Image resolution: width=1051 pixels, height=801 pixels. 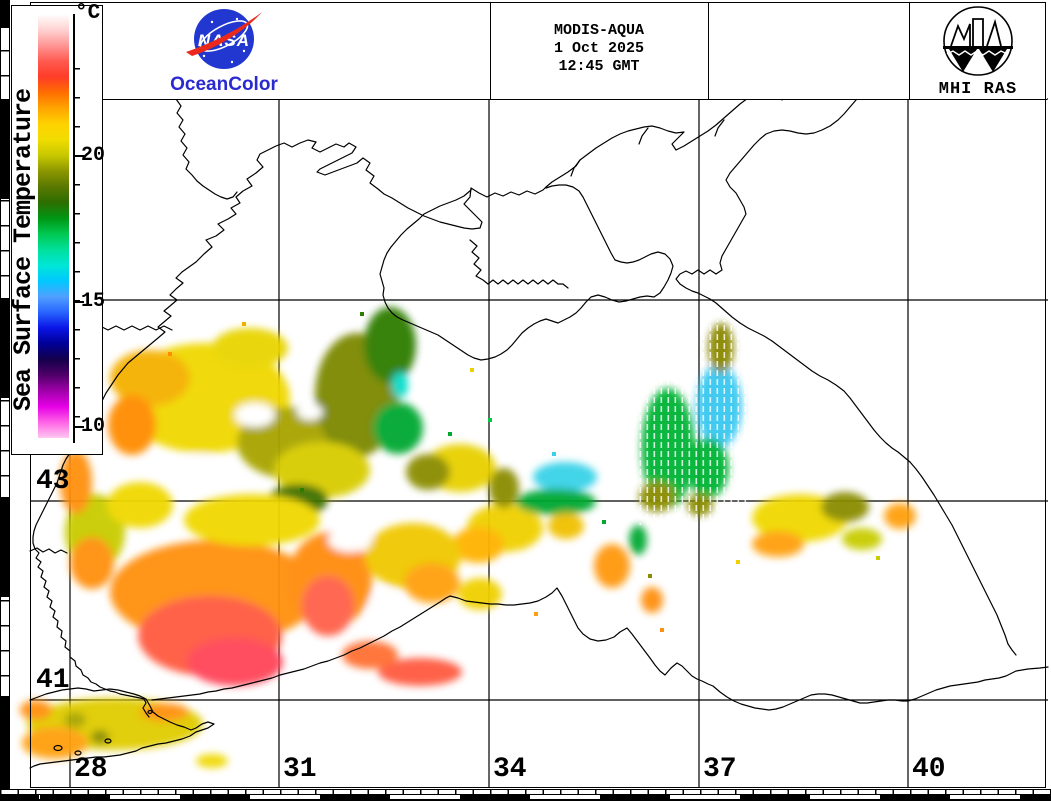 I want to click on colorbar-gradient, so click(x=53, y=226).